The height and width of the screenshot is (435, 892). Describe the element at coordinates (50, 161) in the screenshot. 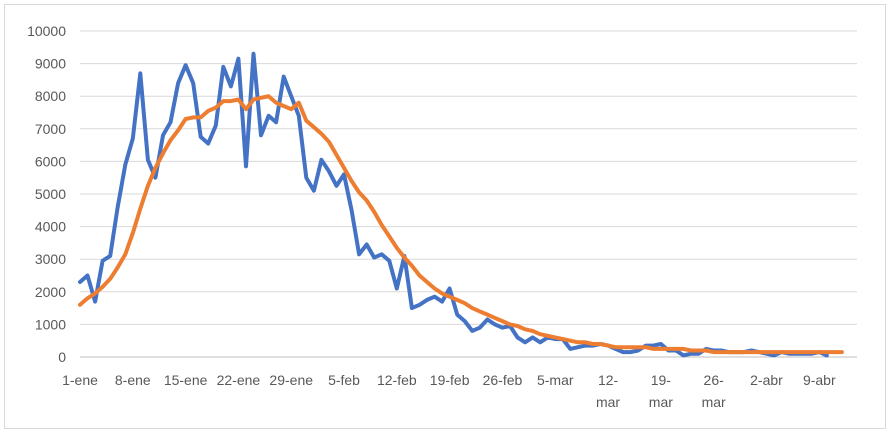

I see `y-tick-label: 6000` at that location.